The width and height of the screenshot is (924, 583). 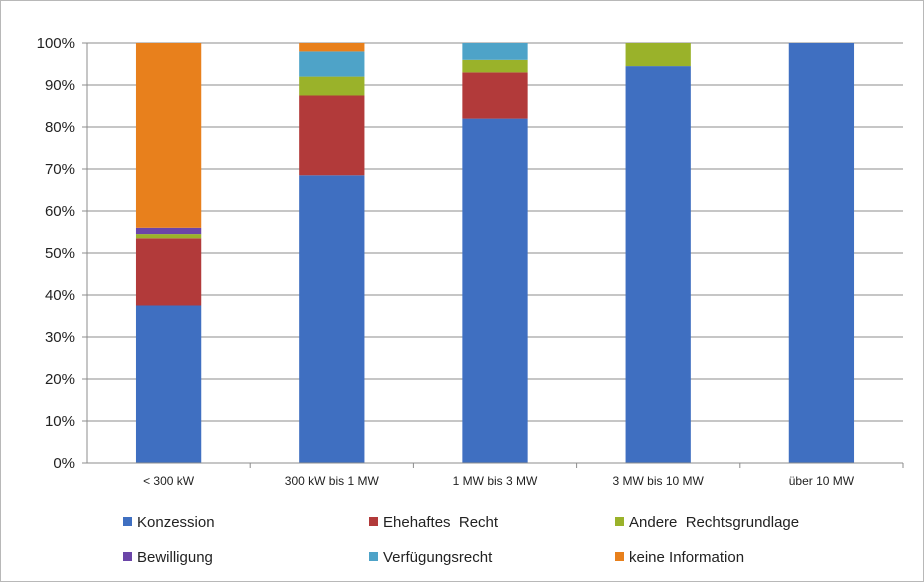 What do you see at coordinates (438, 557) in the screenshot?
I see `legend-label: Verfügungsrecht` at bounding box center [438, 557].